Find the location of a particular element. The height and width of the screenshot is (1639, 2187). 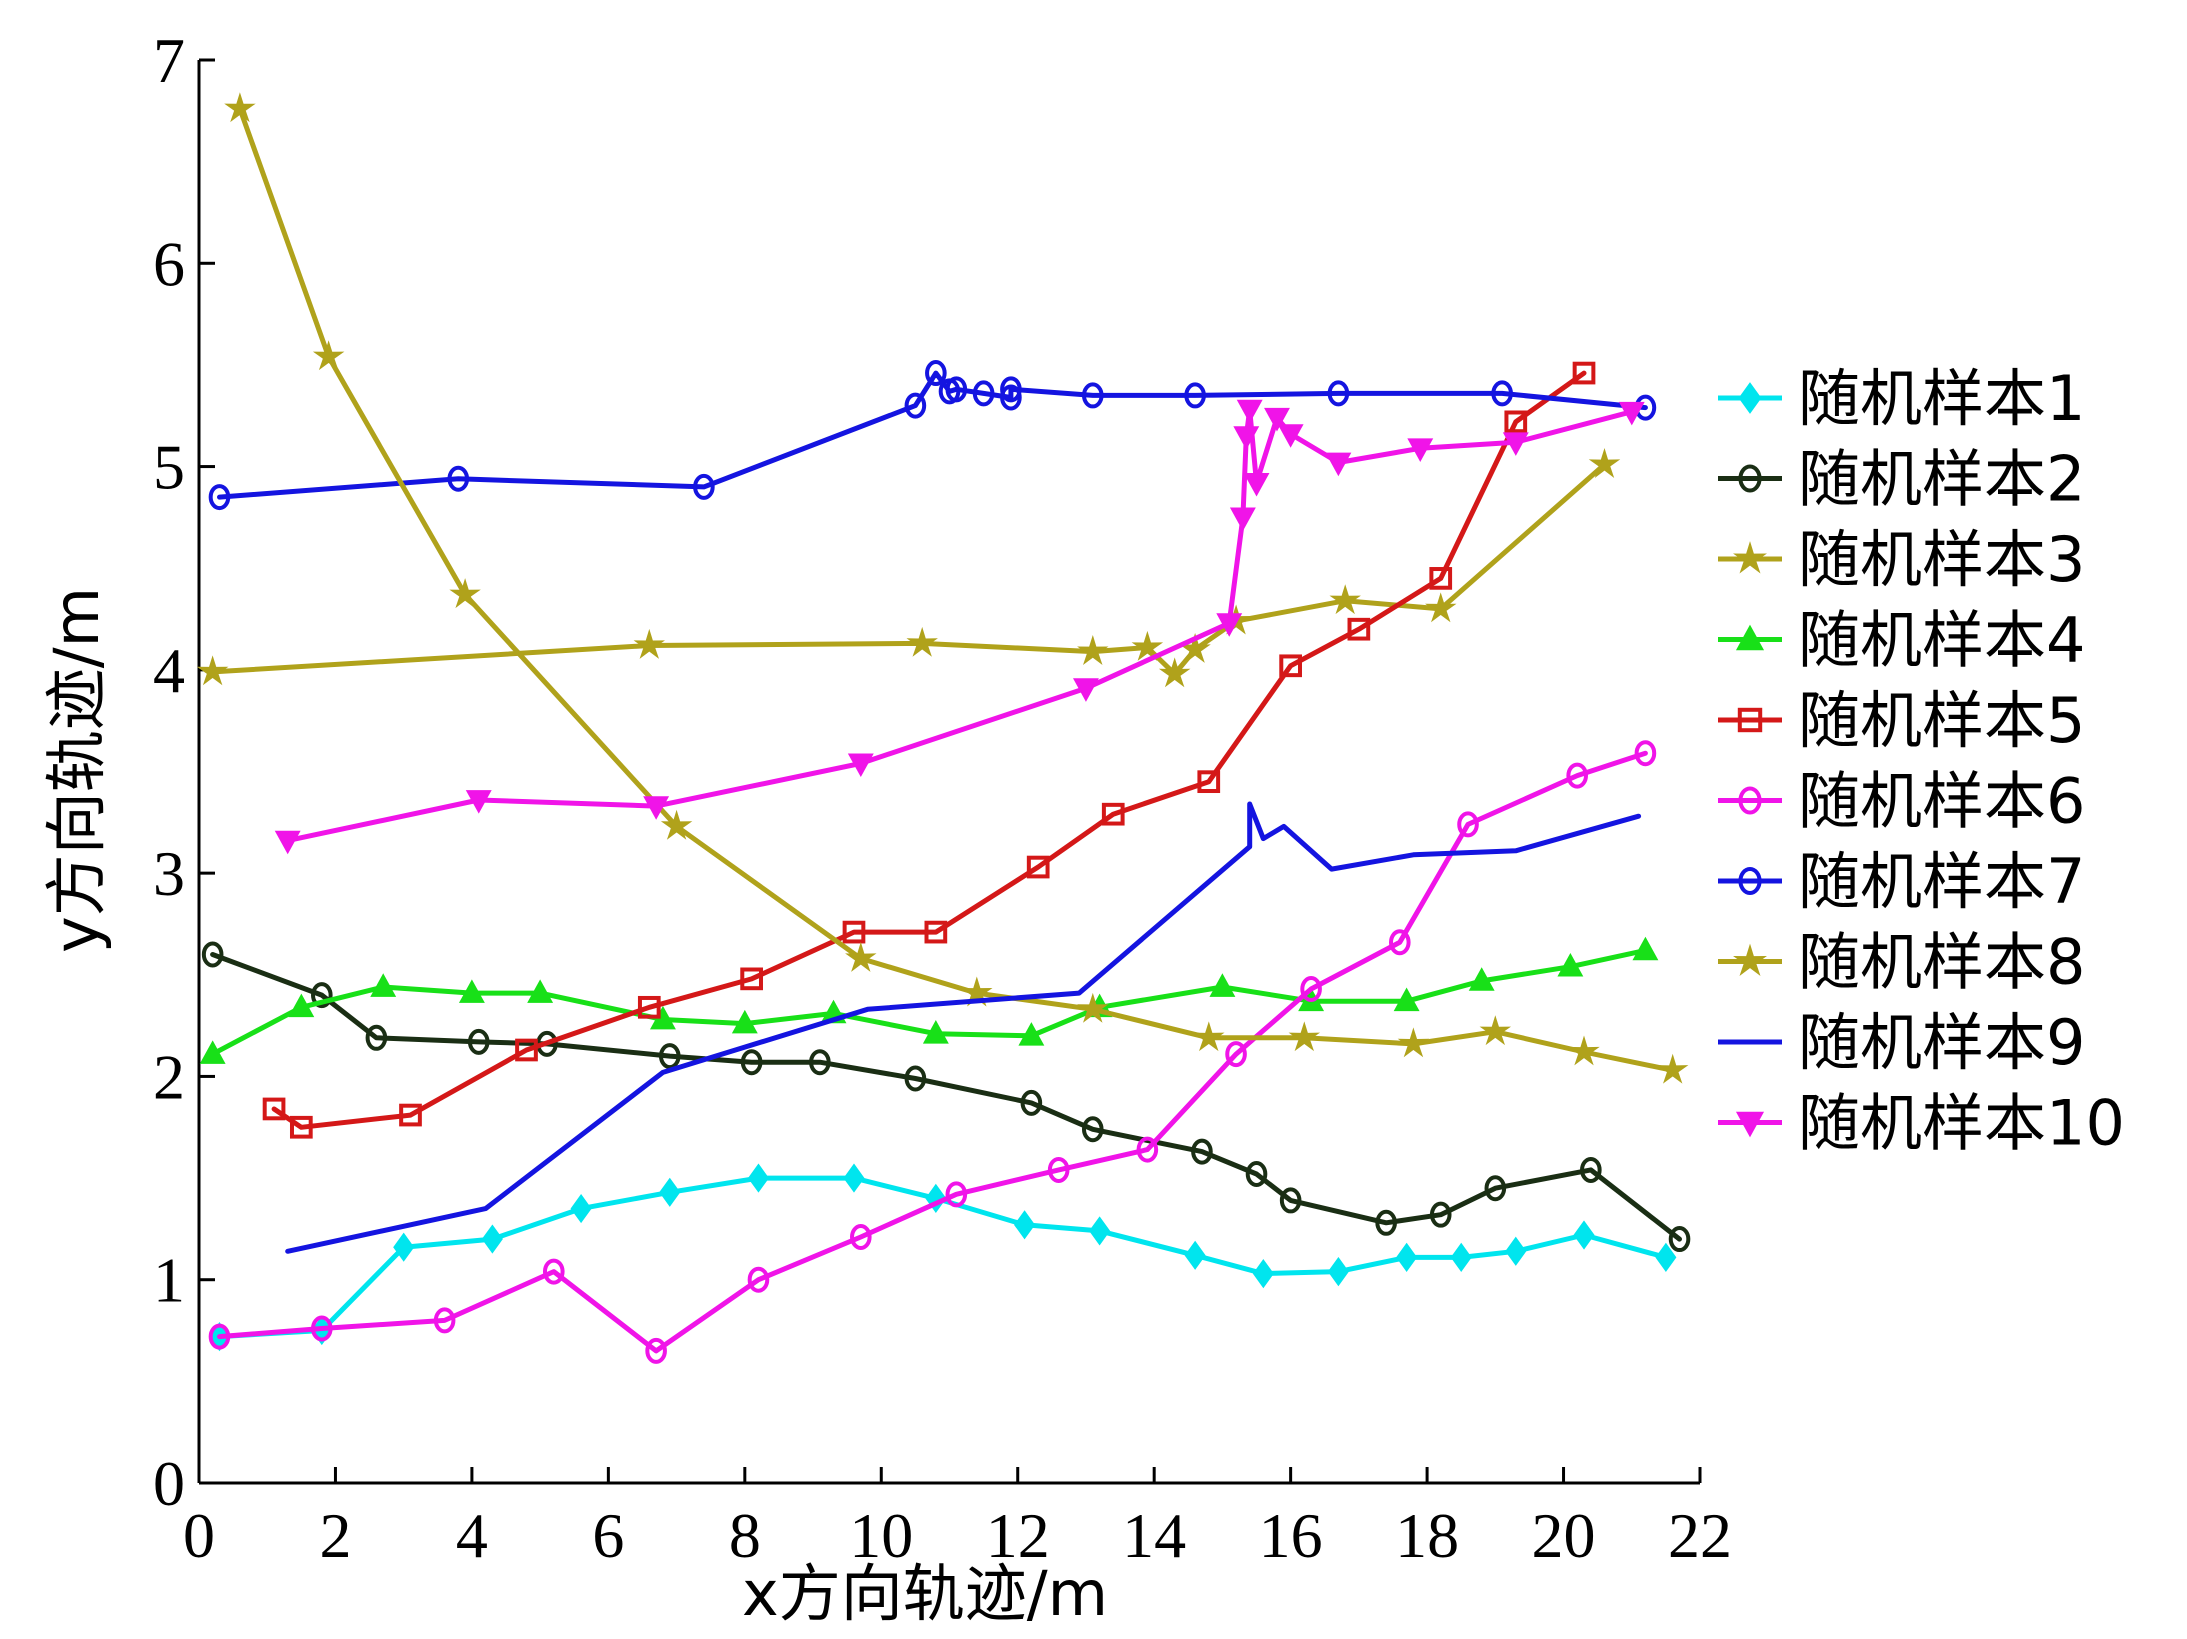

x-tick-label: 18 is located at coordinates (1427, 1535).